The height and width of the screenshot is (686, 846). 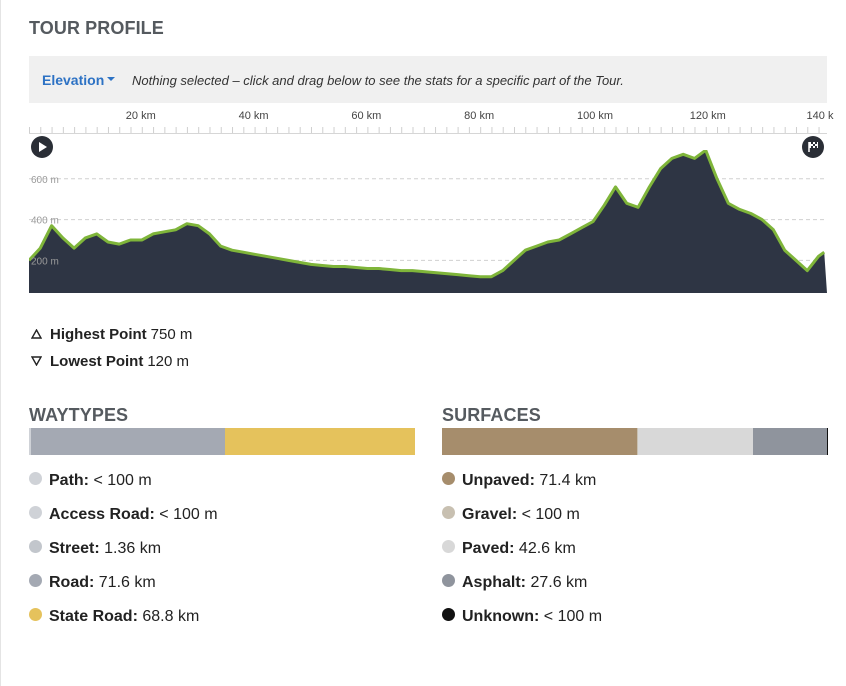 What do you see at coordinates (428, 133) in the screenshot?
I see `axis-line` at bounding box center [428, 133].